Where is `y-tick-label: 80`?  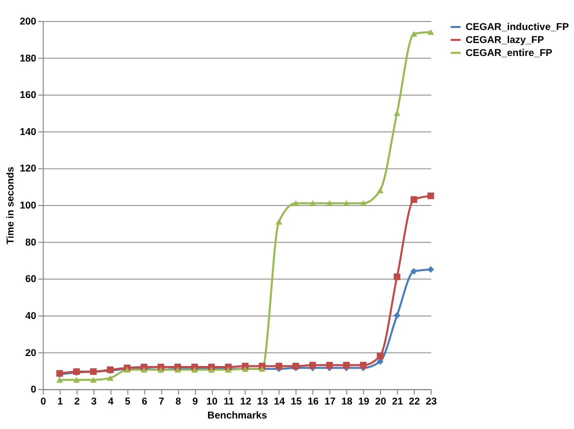
y-tick-label: 80 is located at coordinates (31, 242).